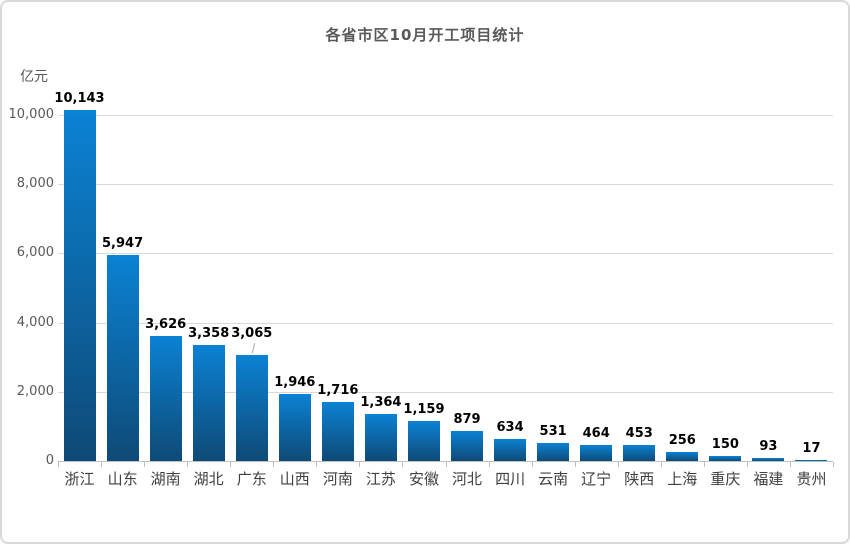 The height and width of the screenshot is (544, 850). Describe the element at coordinates (596, 479) in the screenshot. I see `x-axis-label: 辽宁` at that location.